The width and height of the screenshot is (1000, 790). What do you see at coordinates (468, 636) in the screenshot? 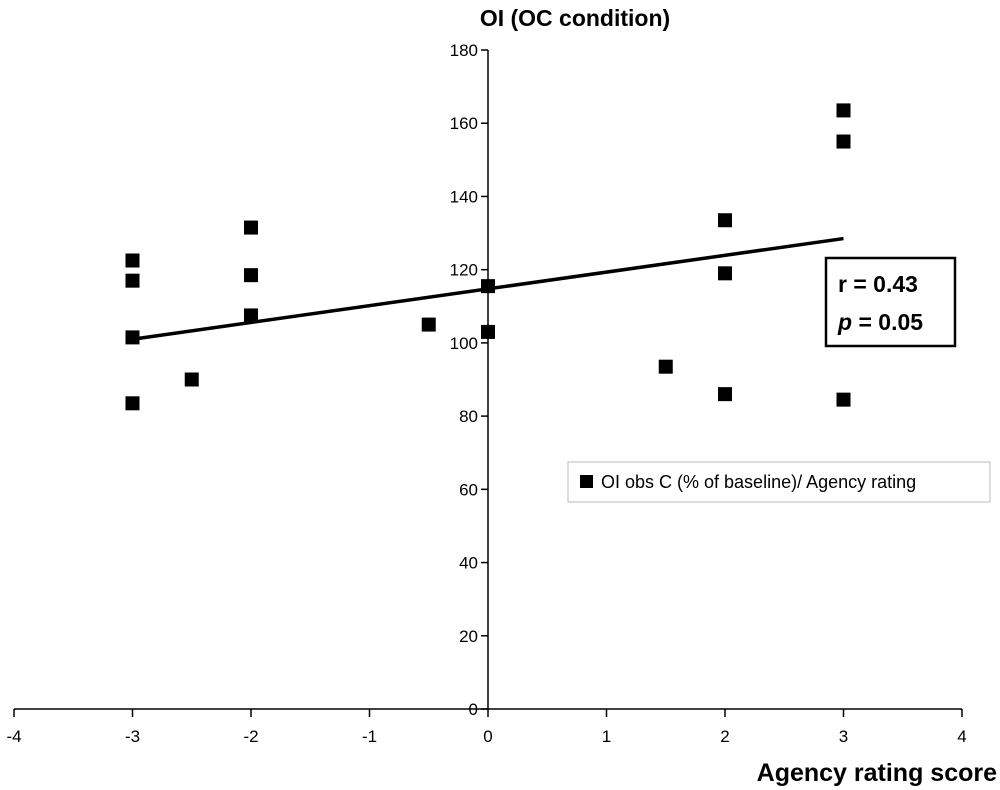
I see `y-tick-label: 20` at bounding box center [468, 636].